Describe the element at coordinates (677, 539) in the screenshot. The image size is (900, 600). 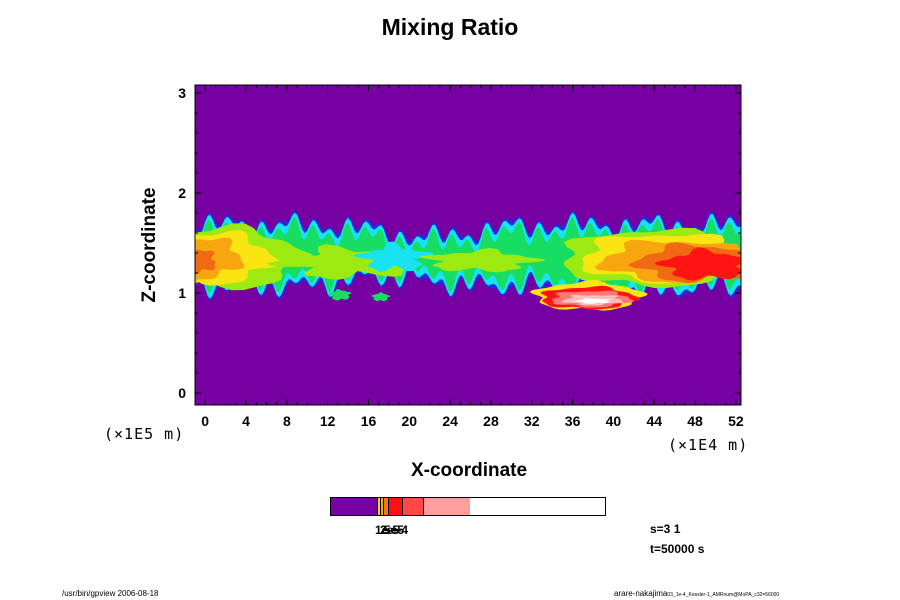
I see `simulation-info: s=3 1 t=50000 s` at that location.